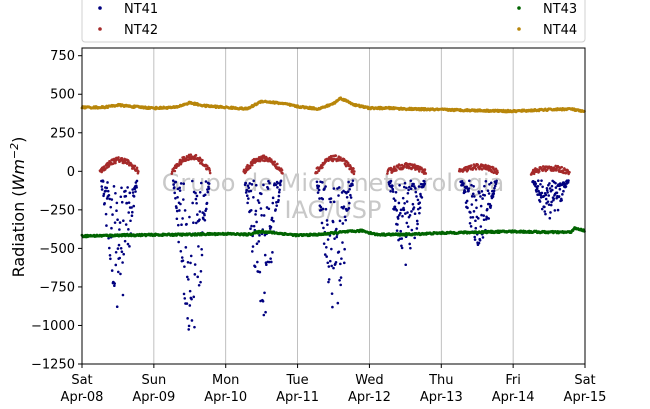 This screenshot has width=650, height=409. What do you see at coordinates (441, 397) in the screenshot?
I see `x-tick-date: Apr-13` at bounding box center [441, 397].